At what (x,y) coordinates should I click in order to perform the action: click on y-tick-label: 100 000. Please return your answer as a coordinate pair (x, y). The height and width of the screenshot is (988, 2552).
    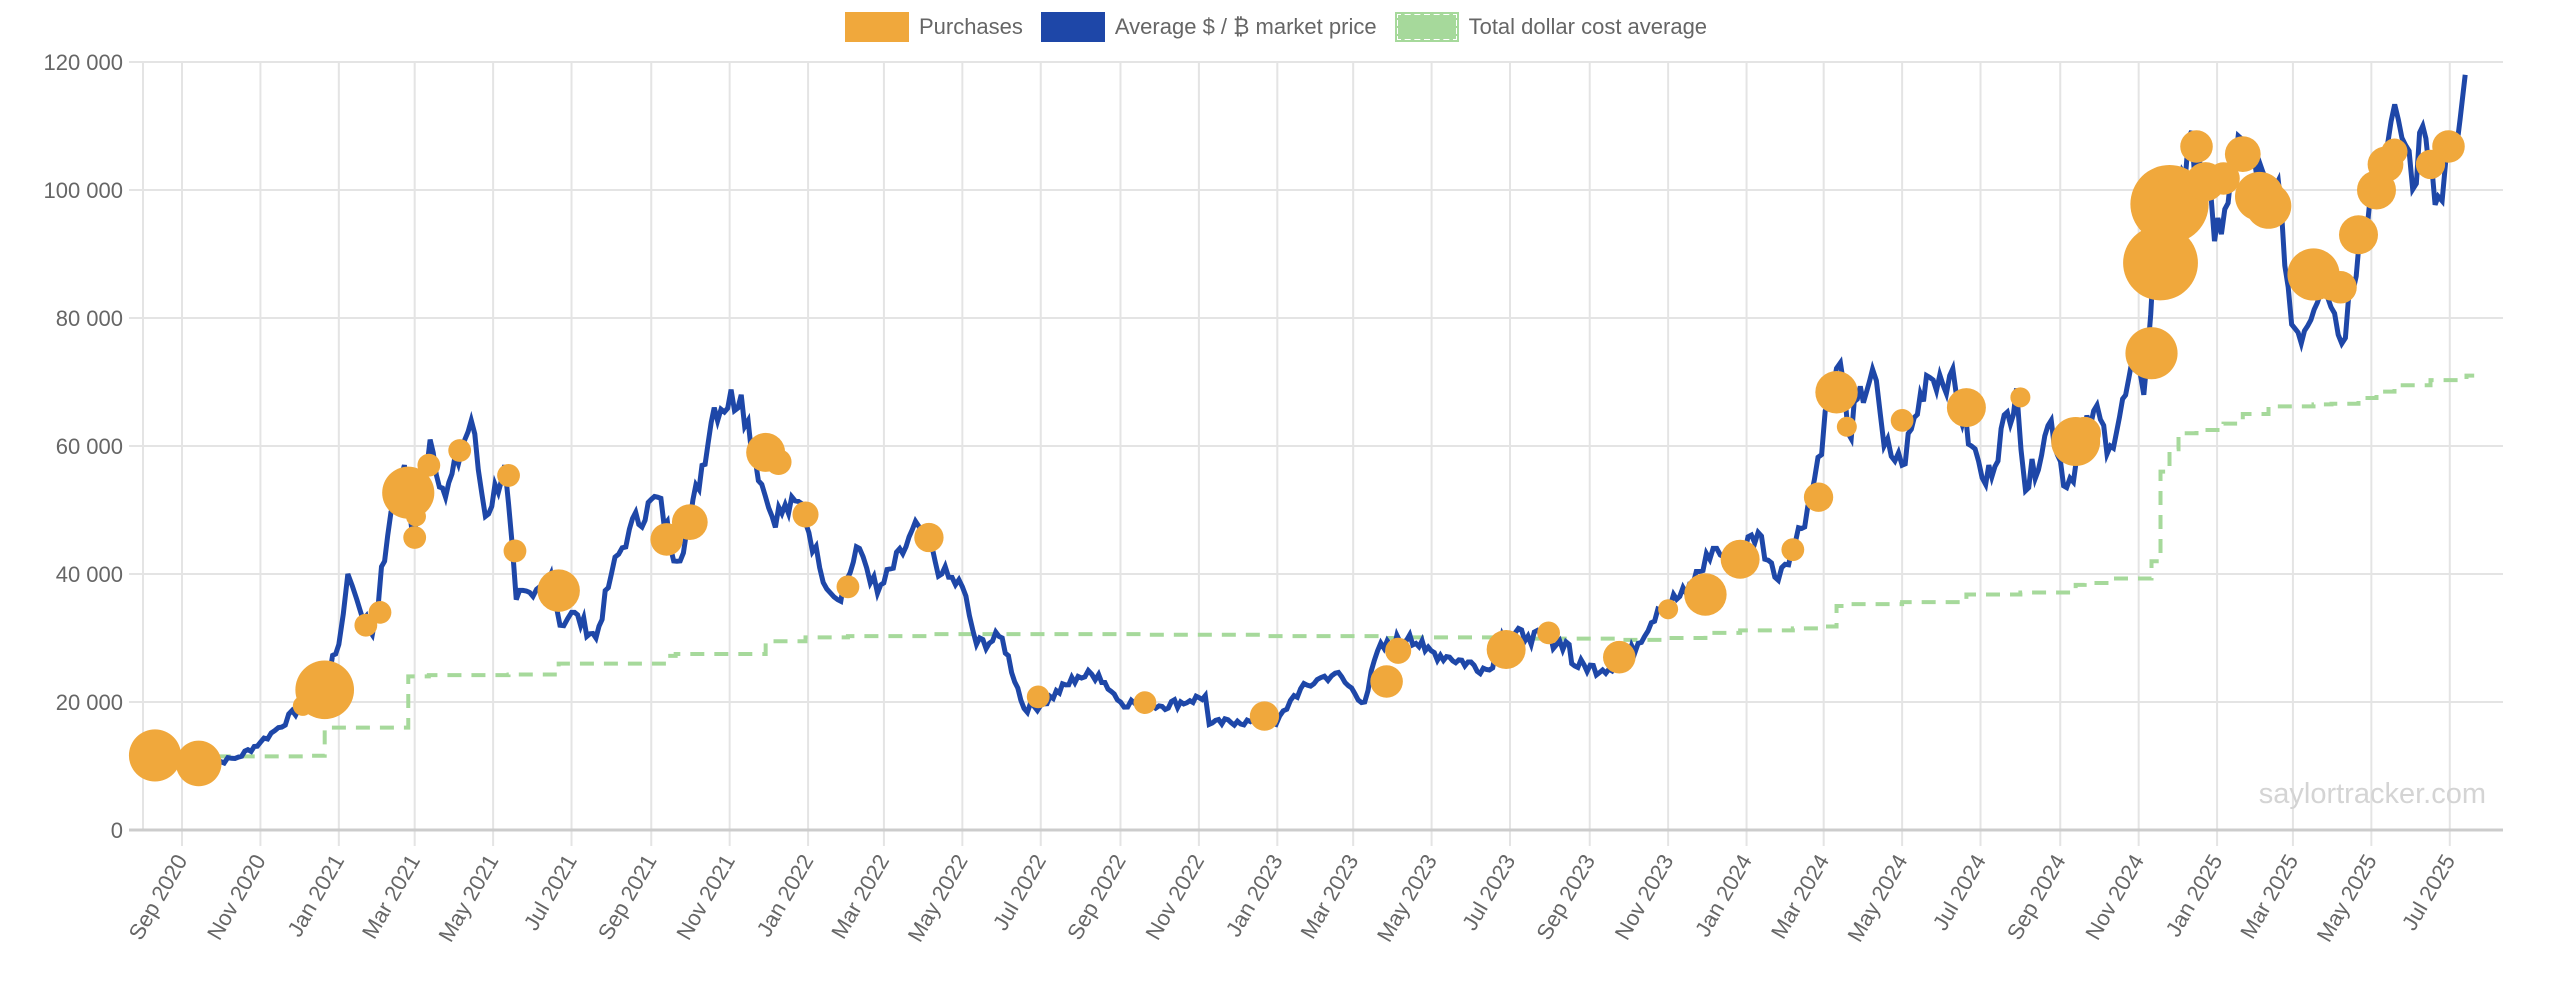
    Looking at the image, I should click on (83, 190).